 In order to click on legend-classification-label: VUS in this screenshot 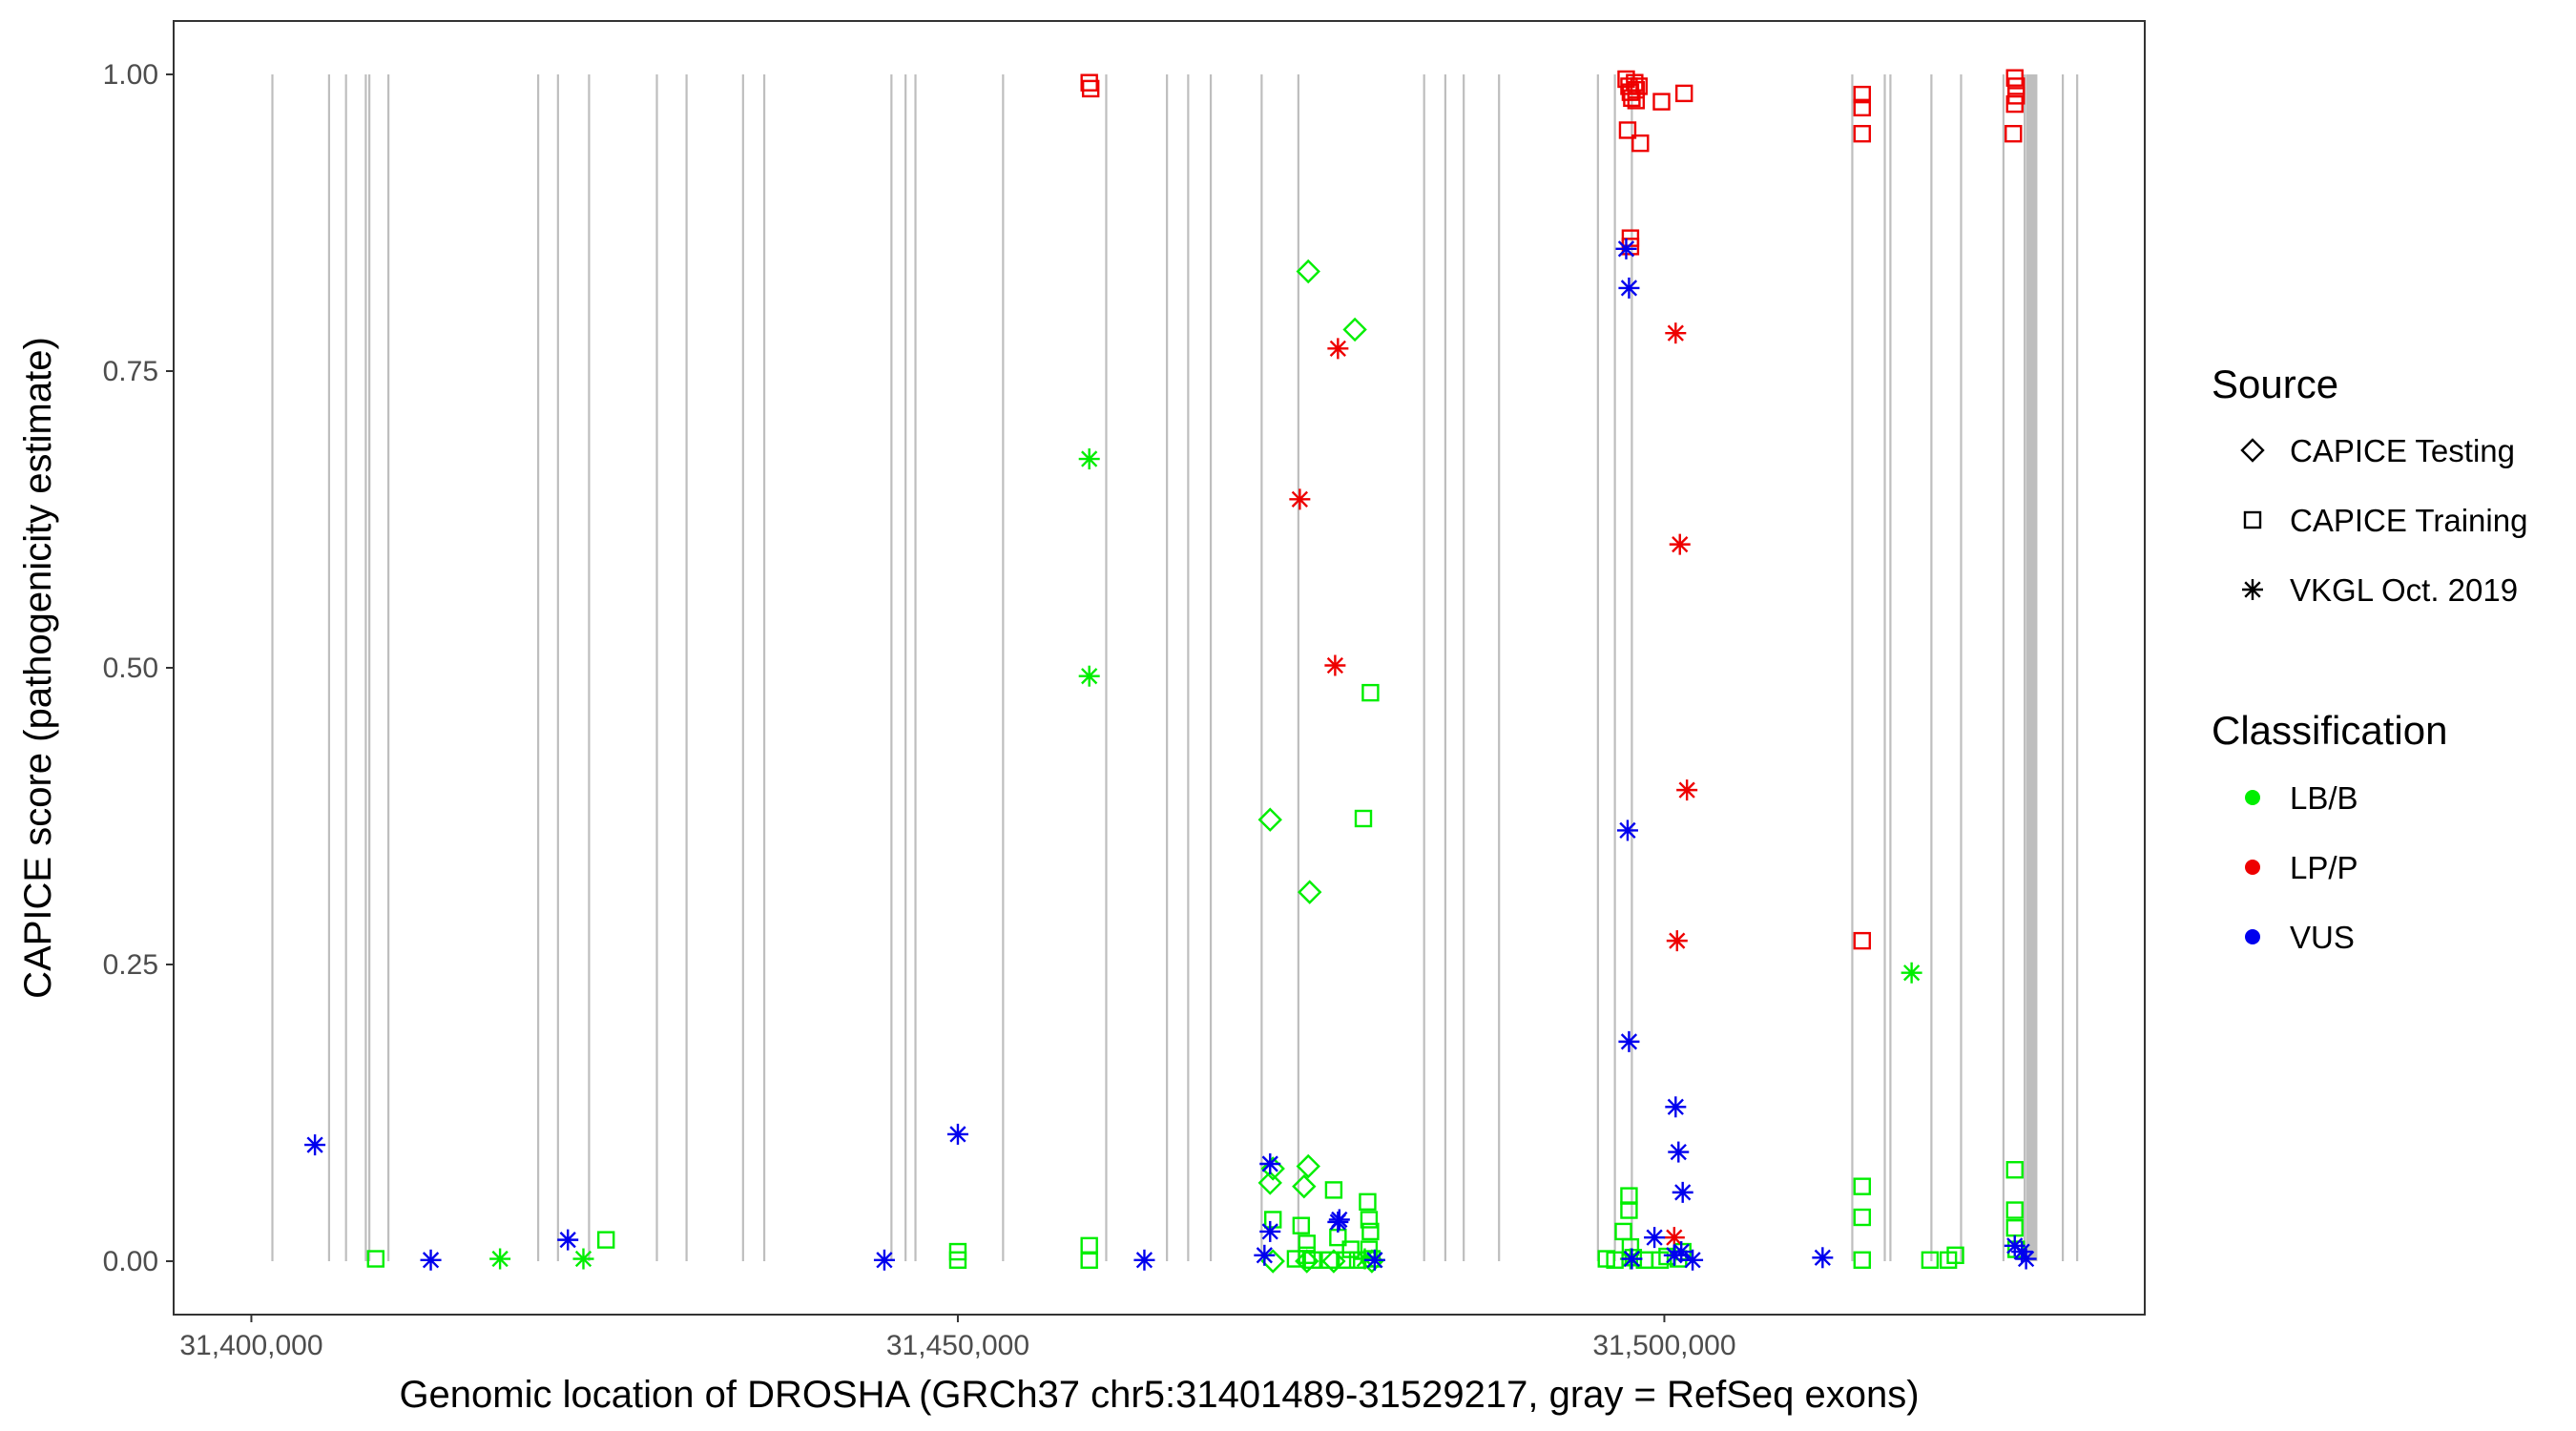, I will do `click(2322, 937)`.